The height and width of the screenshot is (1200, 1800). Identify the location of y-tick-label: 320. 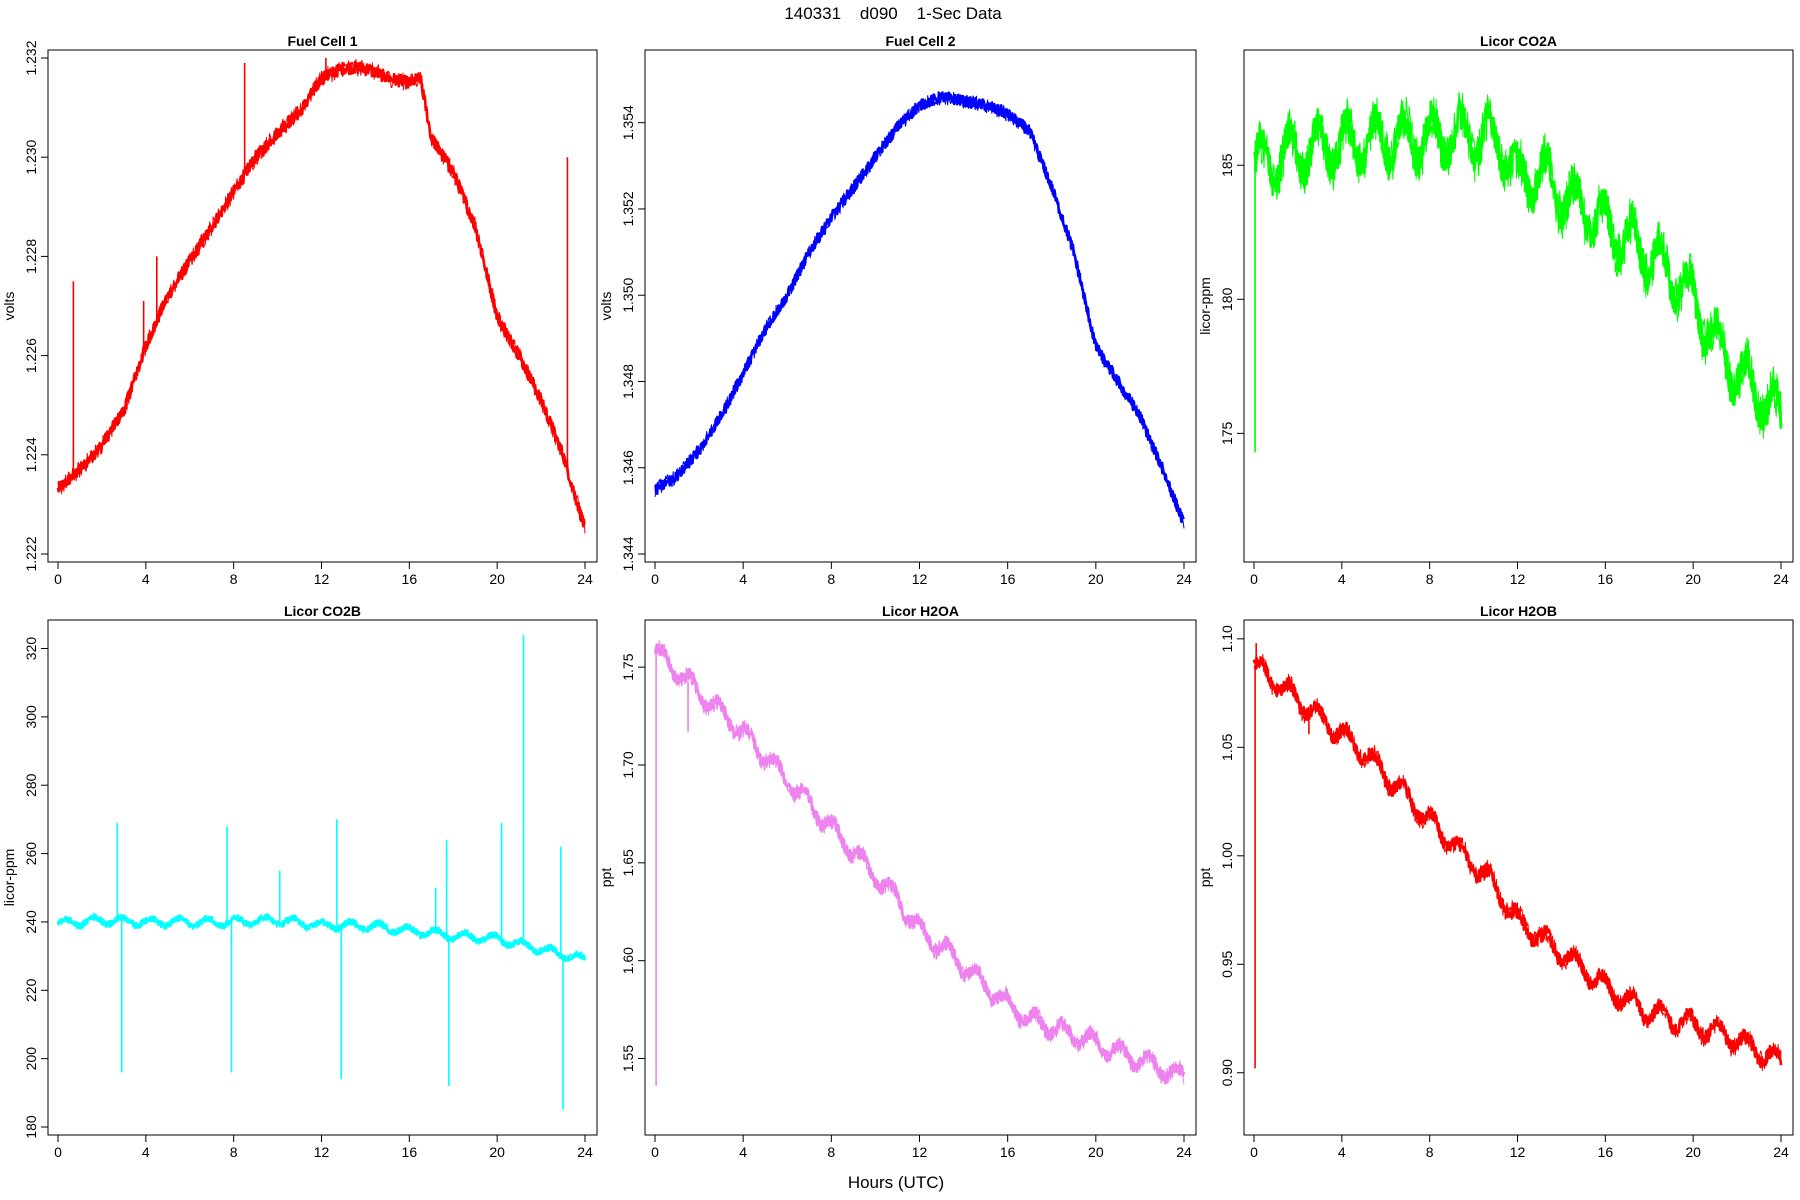
(31, 649).